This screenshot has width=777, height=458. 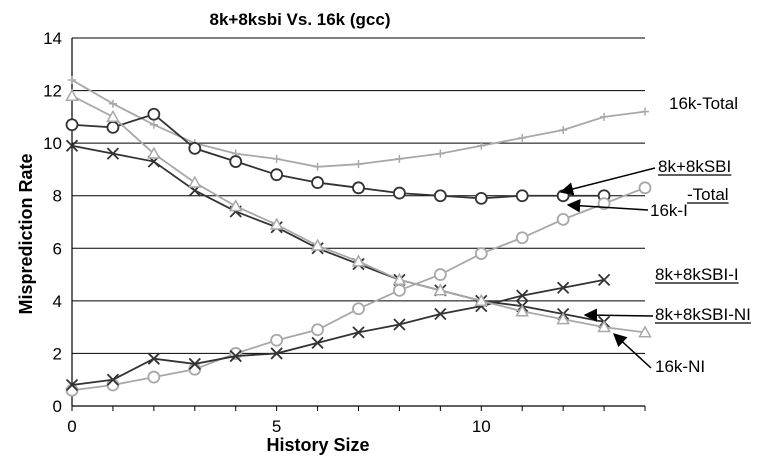 What do you see at coordinates (71, 426) in the screenshot?
I see `x-tick-label: 0` at bounding box center [71, 426].